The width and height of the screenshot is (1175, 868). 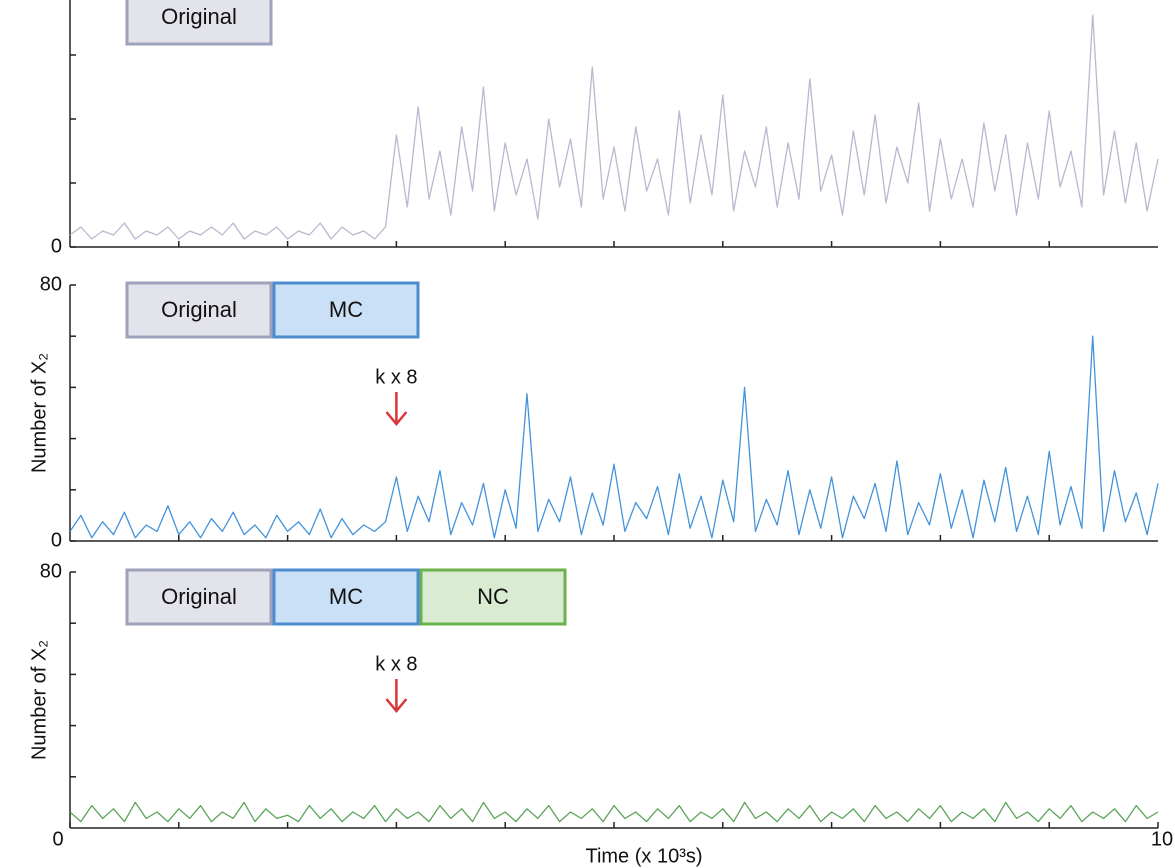 I want to click on x-axis-label: Time (x 10³s), so click(x=643, y=856).